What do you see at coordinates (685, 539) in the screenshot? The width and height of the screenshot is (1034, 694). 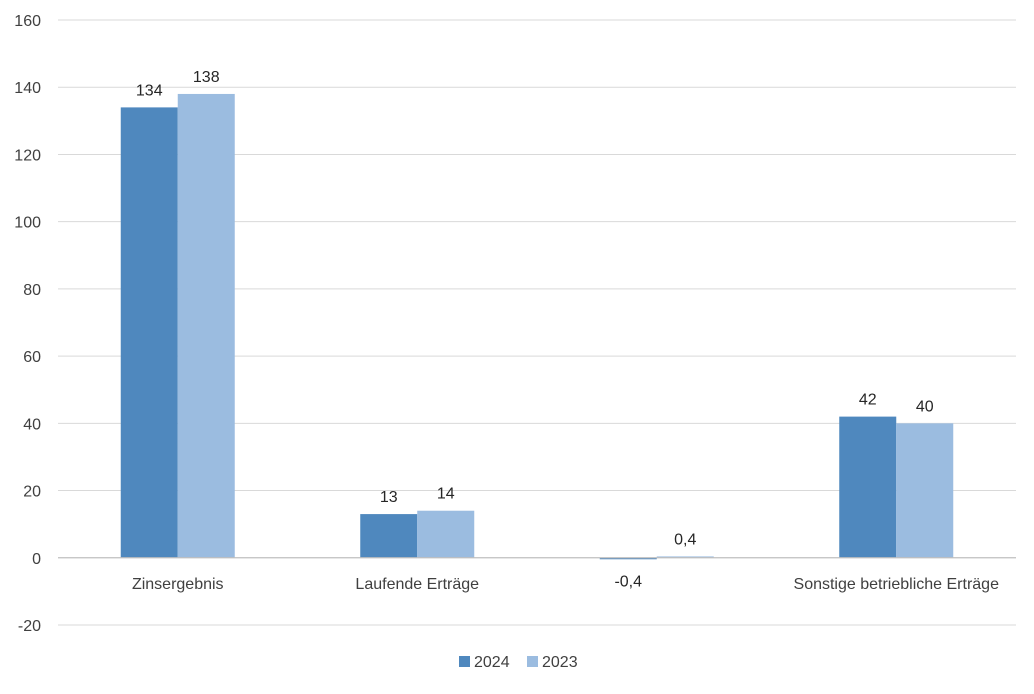 I see `data-label: 0,4` at bounding box center [685, 539].